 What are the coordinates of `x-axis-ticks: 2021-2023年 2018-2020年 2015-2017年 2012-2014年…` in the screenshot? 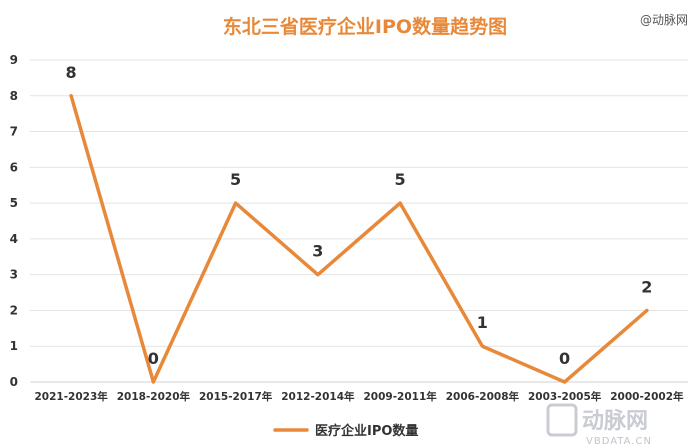 It's located at (359, 396).